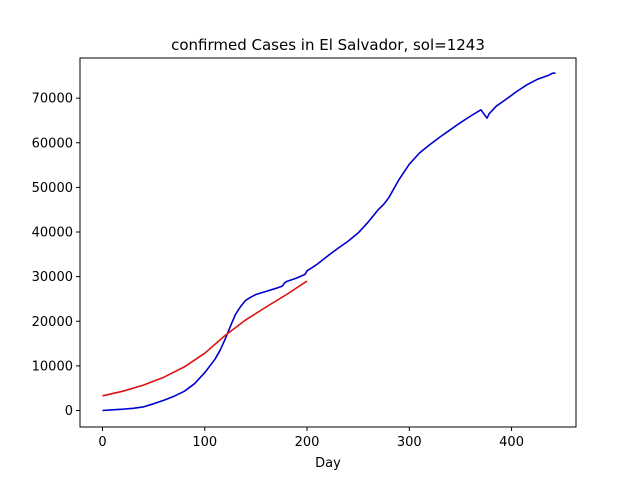 The width and height of the screenshot is (640, 480). I want to click on y-tick-label: 0, so click(69, 411).